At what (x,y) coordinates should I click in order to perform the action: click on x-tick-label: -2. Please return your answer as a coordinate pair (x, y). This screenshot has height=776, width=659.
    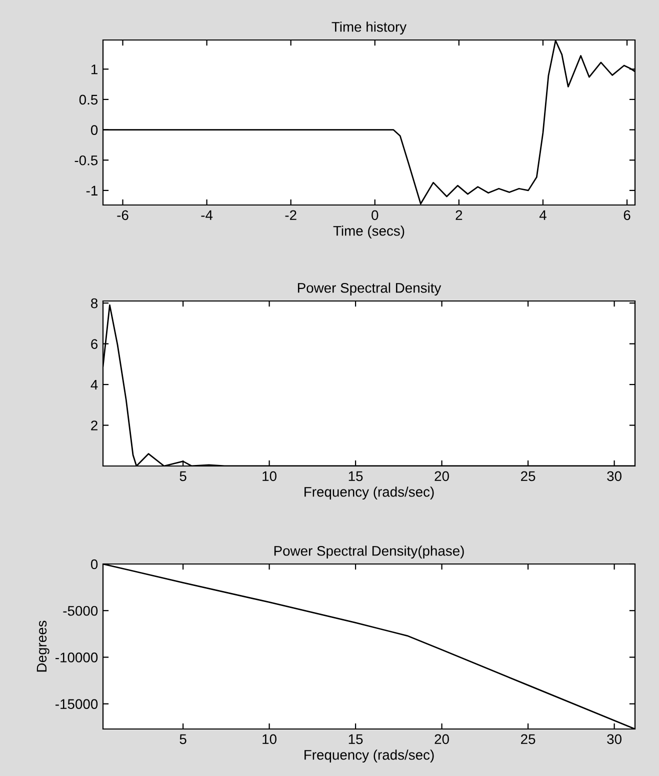
    Looking at the image, I should click on (290, 215).